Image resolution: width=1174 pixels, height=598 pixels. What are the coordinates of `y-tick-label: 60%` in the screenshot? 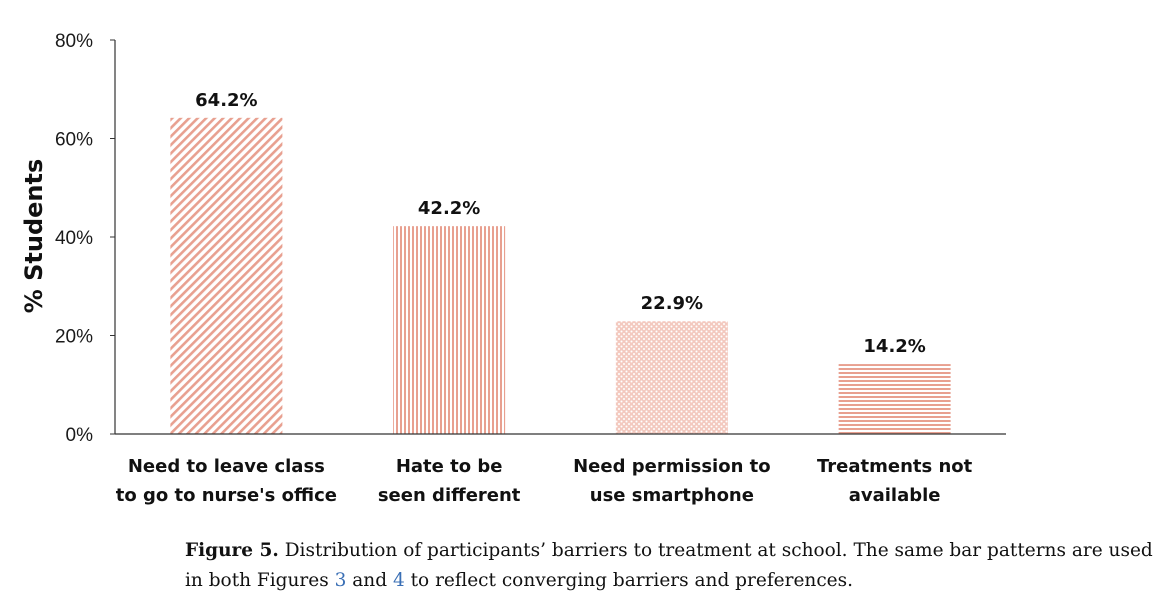 It's located at (74, 140).